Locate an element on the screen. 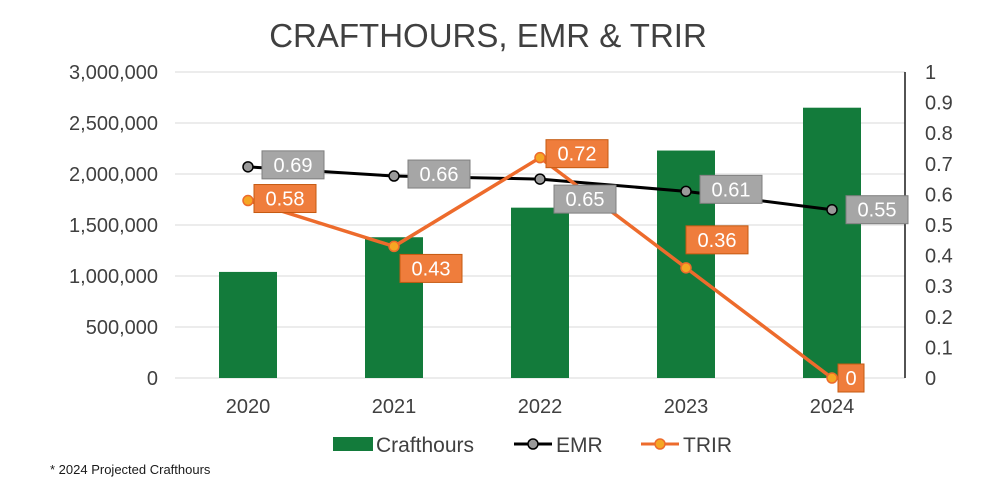  left-tick-label: 0 is located at coordinates (152, 379).